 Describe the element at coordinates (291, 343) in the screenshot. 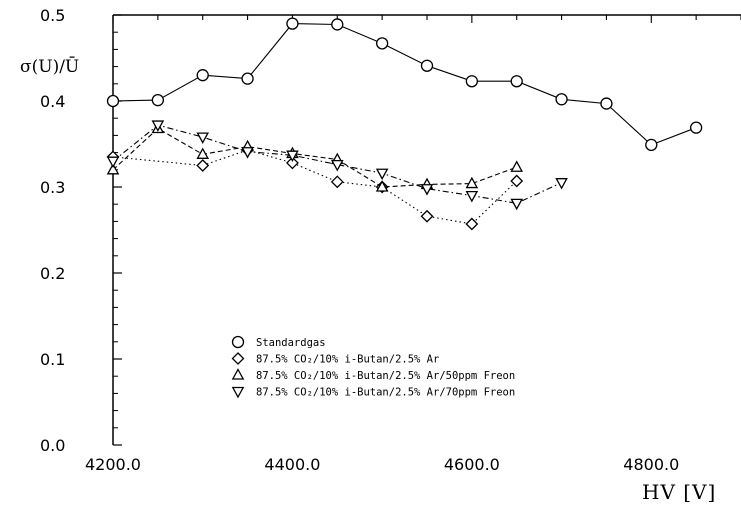

I see `legend-entry-label: Standardgas` at that location.